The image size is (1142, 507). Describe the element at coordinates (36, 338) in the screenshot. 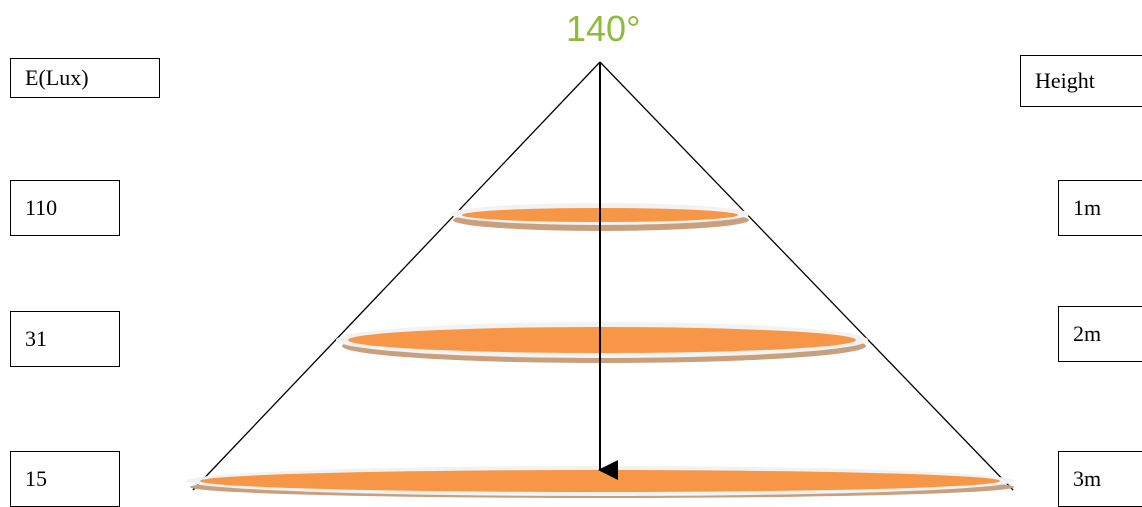

I see `lux-value-2m: 31` at that location.